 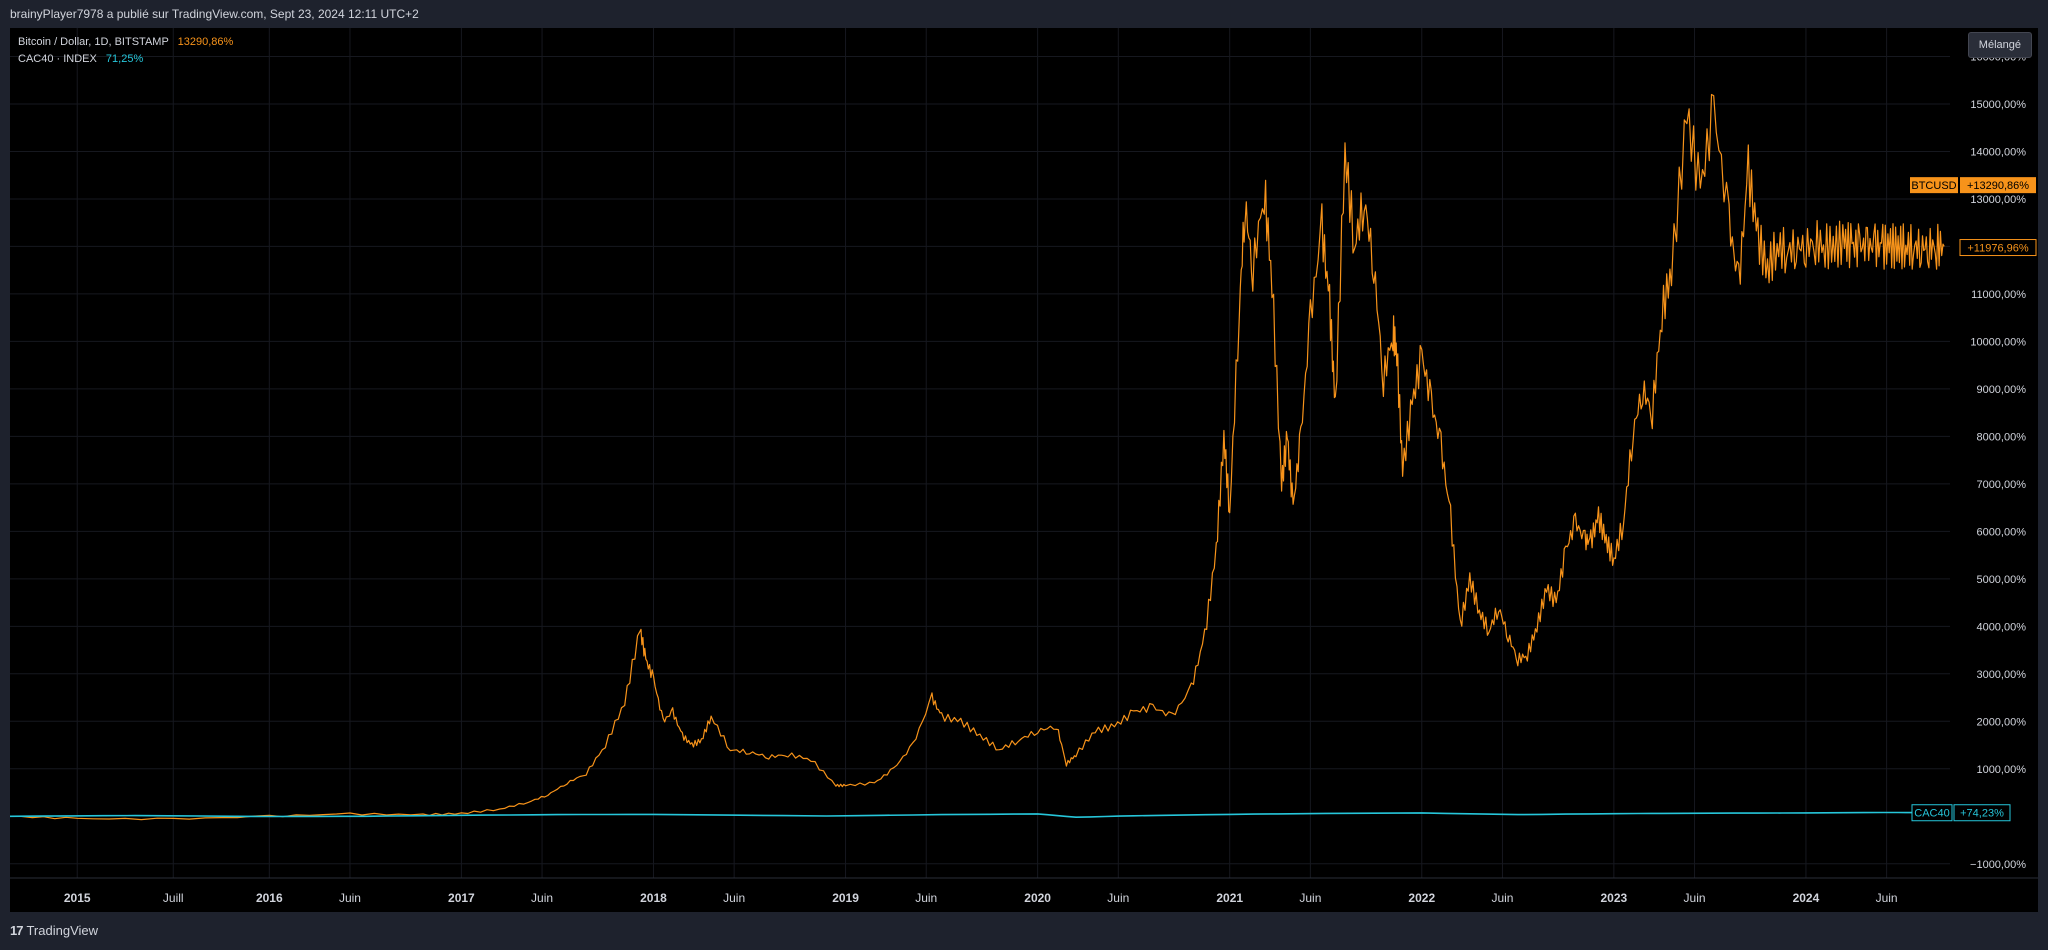 What do you see at coordinates (2001, 485) in the screenshot?
I see `y-tick-label: 7000,00%` at bounding box center [2001, 485].